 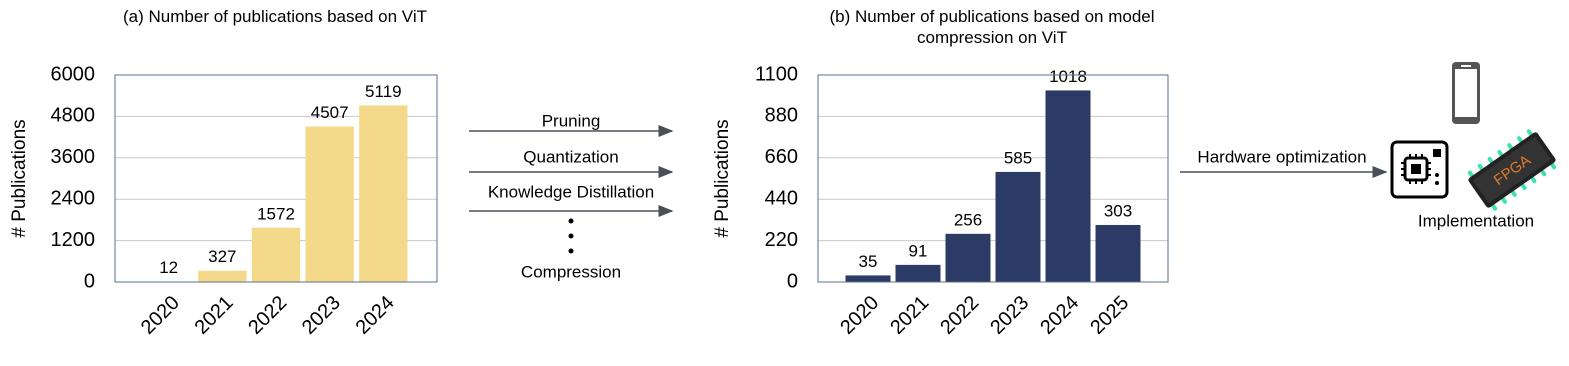 What do you see at coordinates (868, 261) in the screenshot?
I see `value-label: 35` at bounding box center [868, 261].